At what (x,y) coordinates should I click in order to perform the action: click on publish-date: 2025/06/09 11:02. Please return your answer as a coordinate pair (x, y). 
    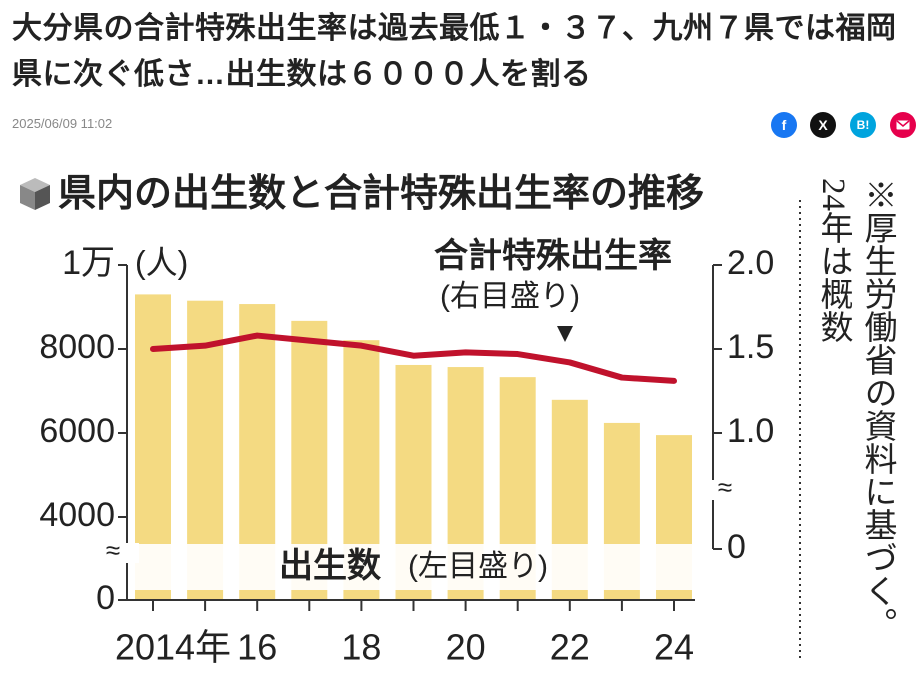
    Looking at the image, I should click on (62, 123).